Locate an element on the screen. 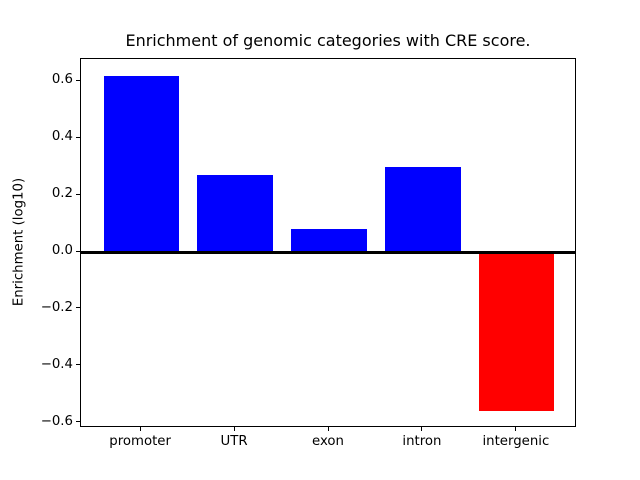 The height and width of the screenshot is (480, 640). y-tick-label: −0.6 is located at coordinates (56, 421).